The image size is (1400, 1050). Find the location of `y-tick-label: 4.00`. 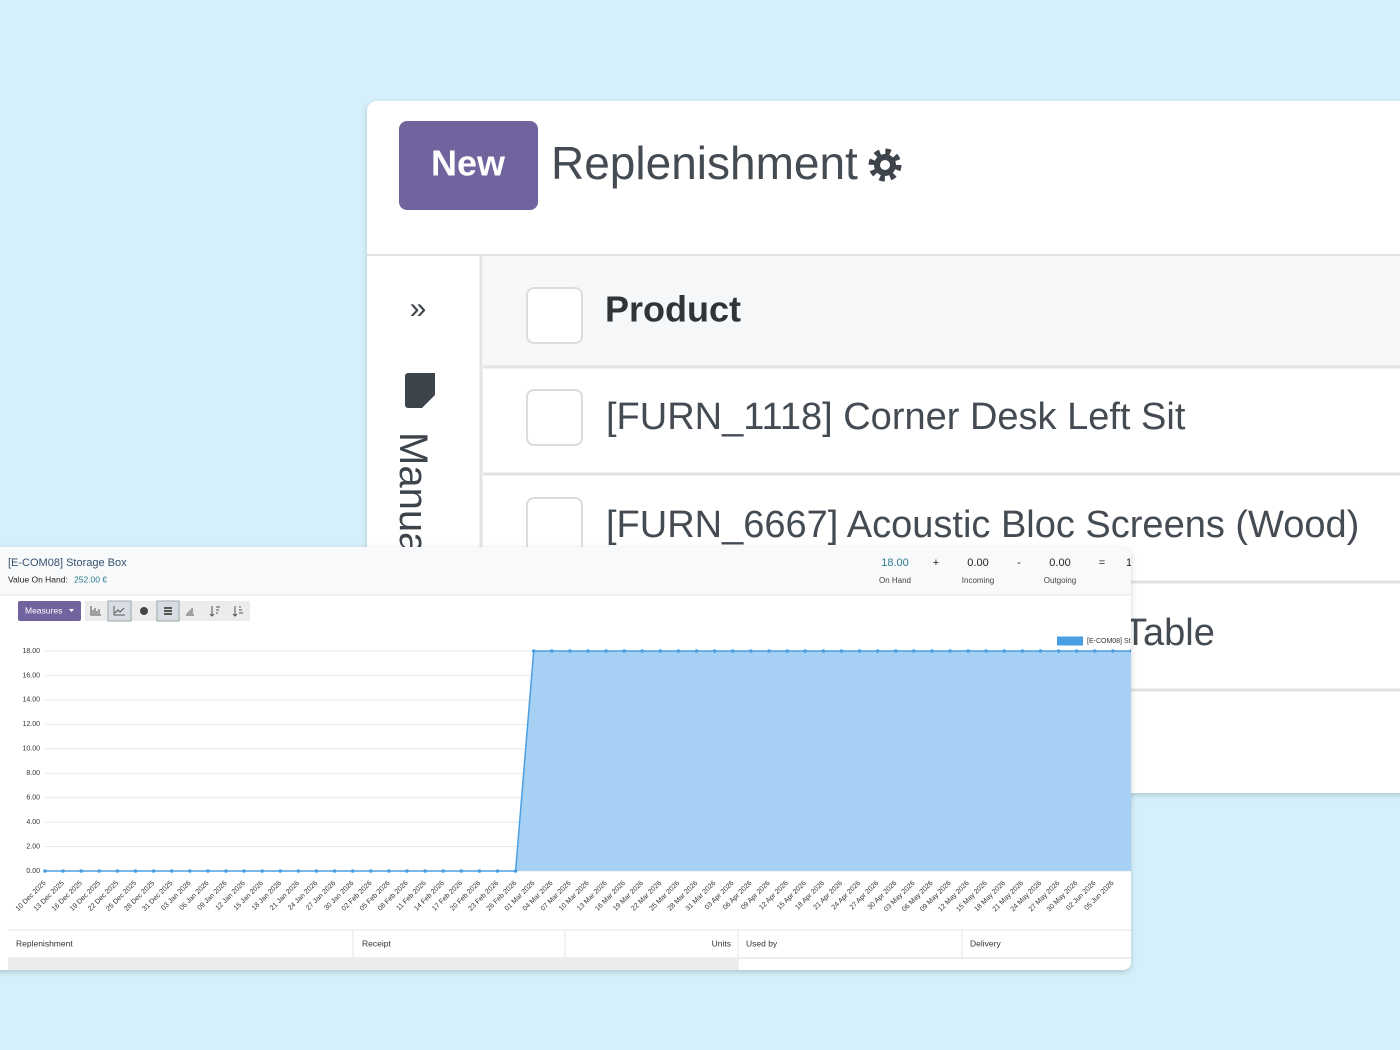

y-tick-label: 4.00 is located at coordinates (33, 822).